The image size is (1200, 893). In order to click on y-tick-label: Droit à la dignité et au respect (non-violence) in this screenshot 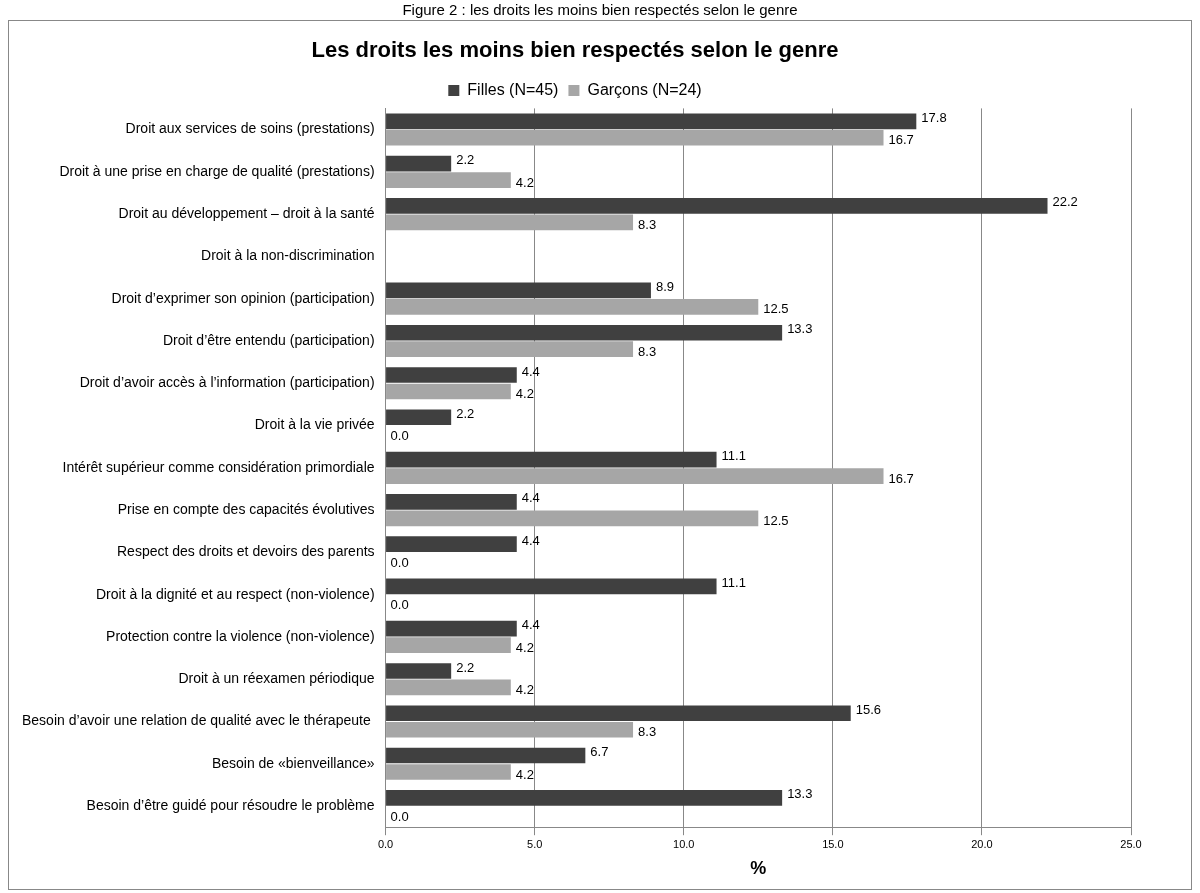, I will do `click(235, 593)`.